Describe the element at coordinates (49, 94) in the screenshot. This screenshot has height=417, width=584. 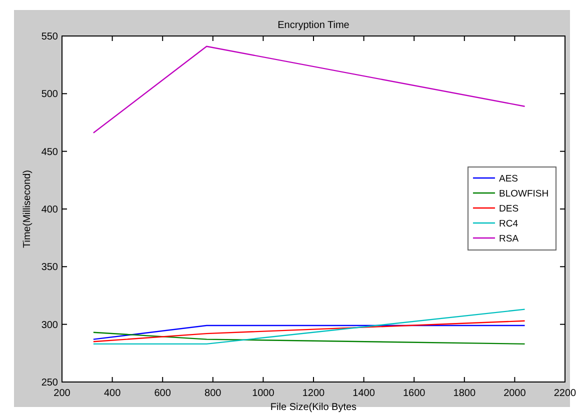
I see `y-tick-label: 500` at that location.